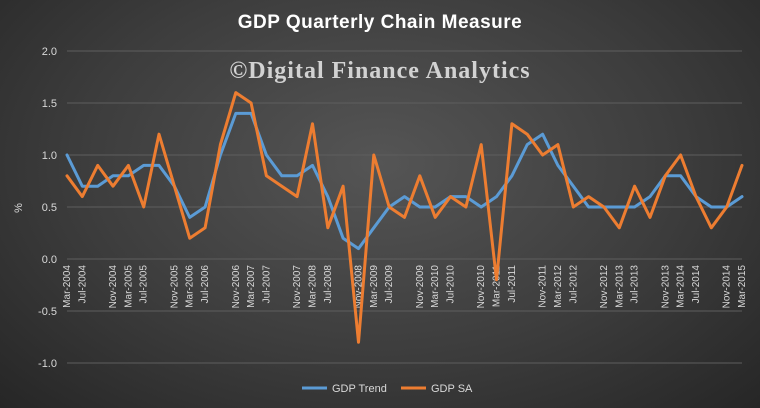 This screenshot has height=408, width=760. Describe the element at coordinates (205, 284) in the screenshot. I see `x-tick-label: Jul-2006` at that location.